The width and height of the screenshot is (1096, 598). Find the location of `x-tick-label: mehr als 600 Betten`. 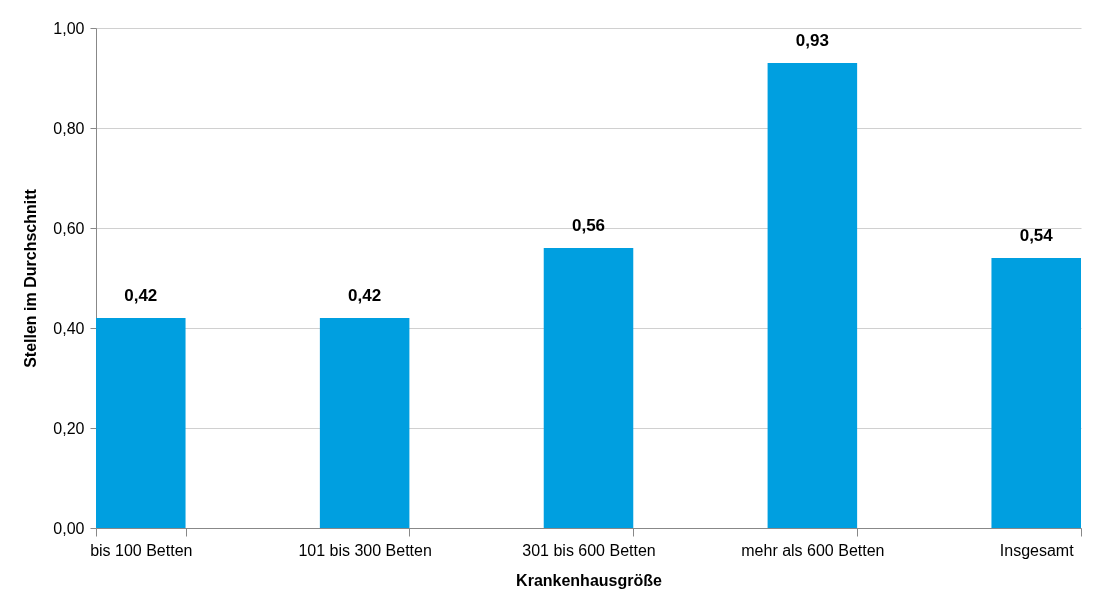

x-tick-label: mehr als 600 Betten is located at coordinates (813, 550).